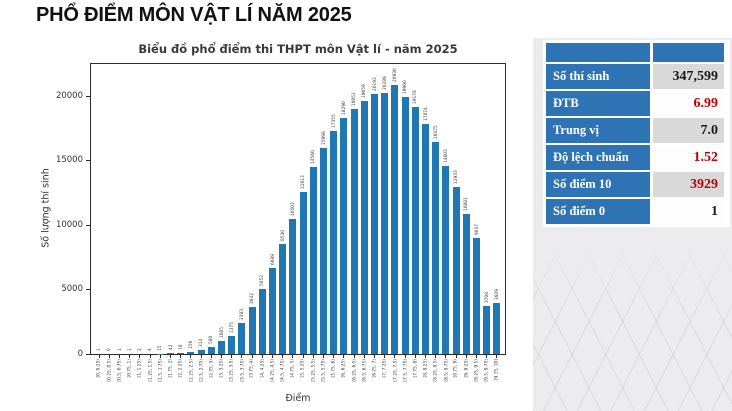 The image size is (732, 411). Describe the element at coordinates (598, 184) in the screenshot. I see `stat-row-label: Số điểm 10` at that location.